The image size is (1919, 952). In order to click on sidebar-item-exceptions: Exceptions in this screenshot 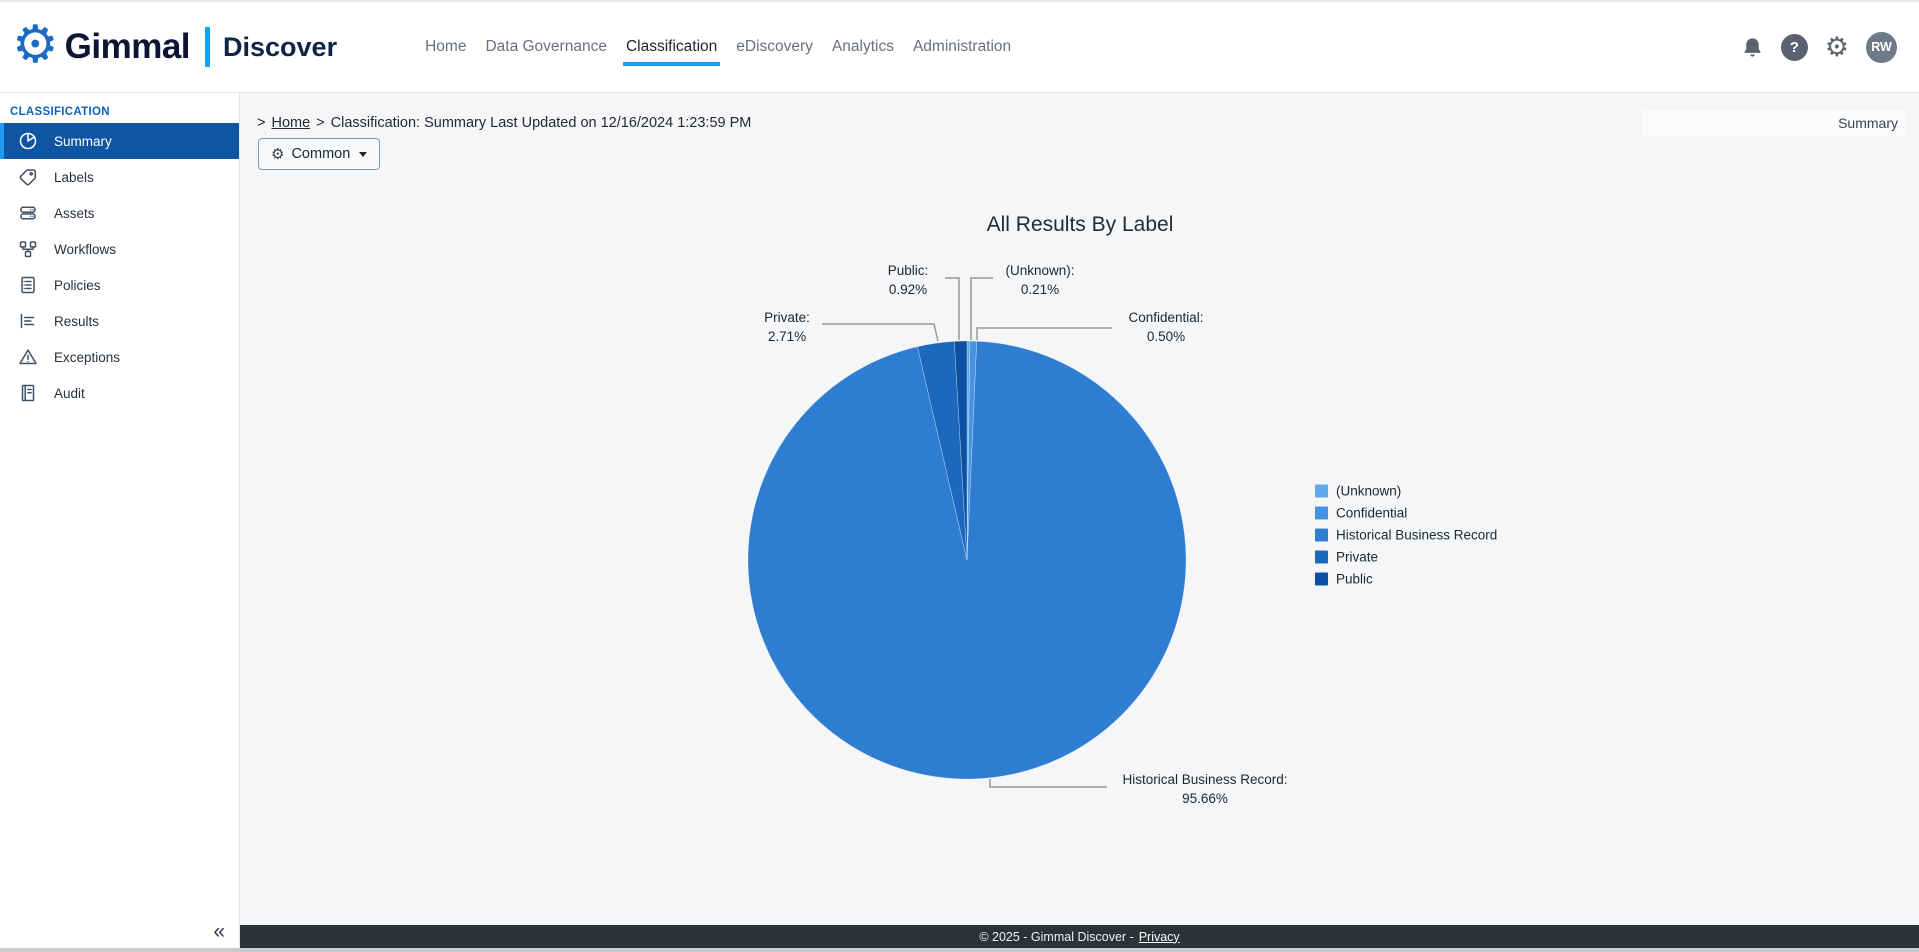, I will do `click(119, 357)`.